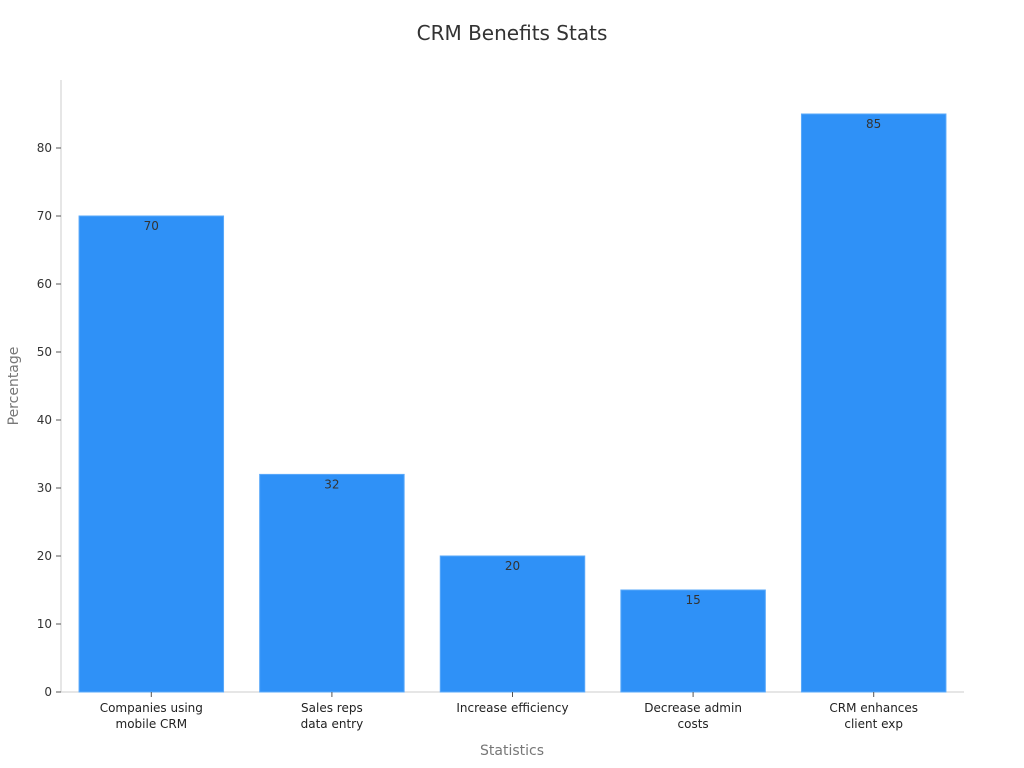  Describe the element at coordinates (331, 484) in the screenshot. I see `bar-value-label: 32` at that location.